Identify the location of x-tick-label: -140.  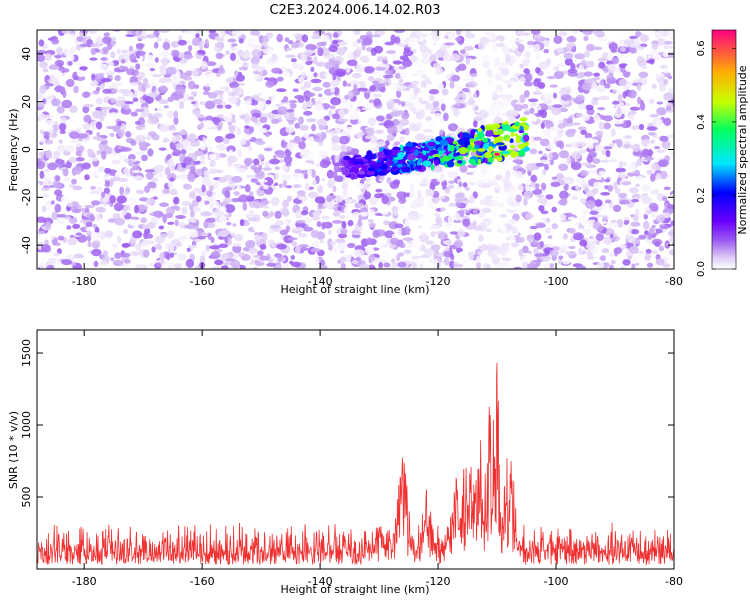
(320, 581).